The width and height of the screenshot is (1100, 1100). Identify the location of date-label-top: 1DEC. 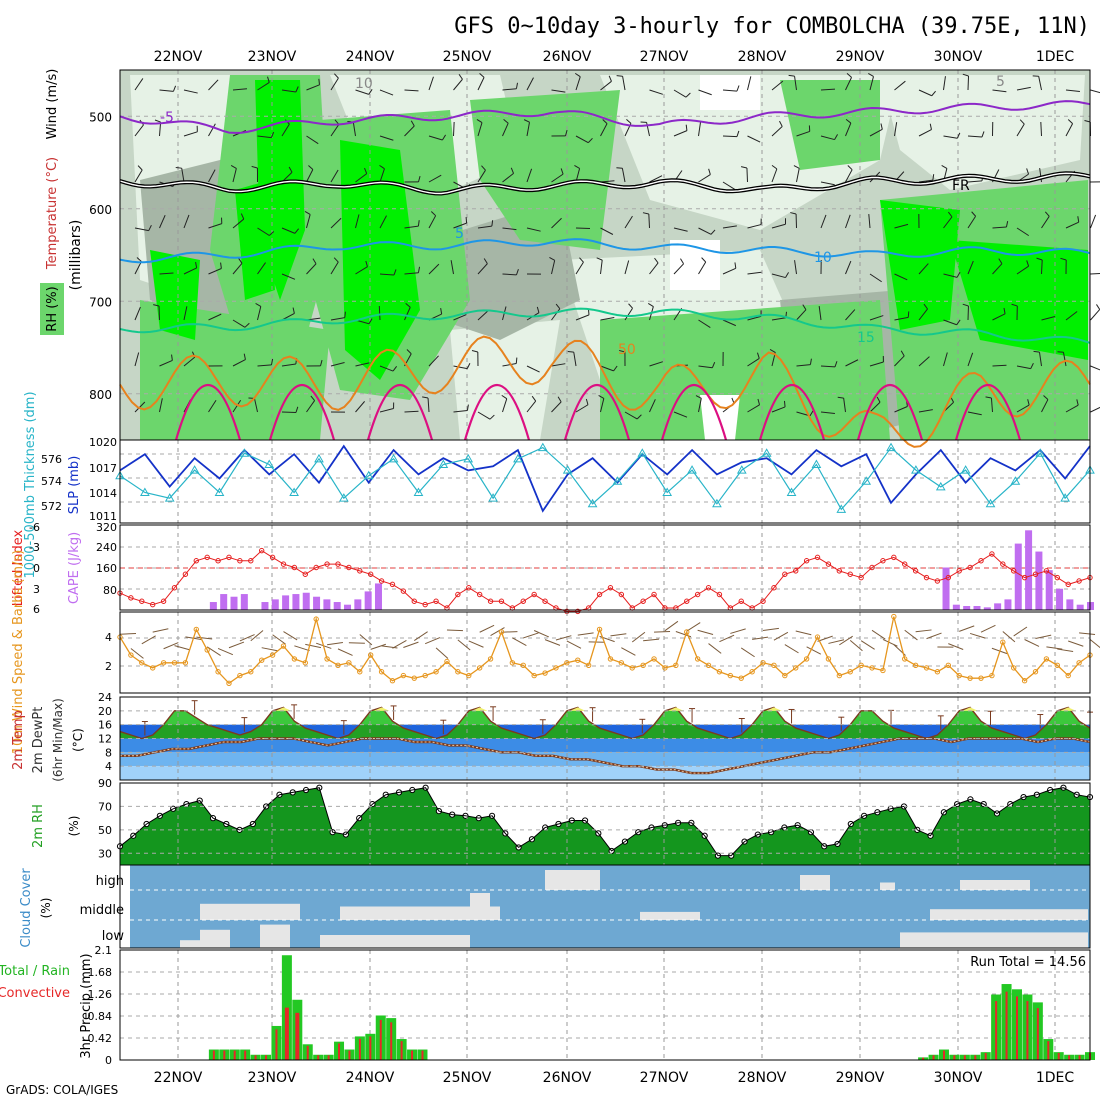
(1055, 57).